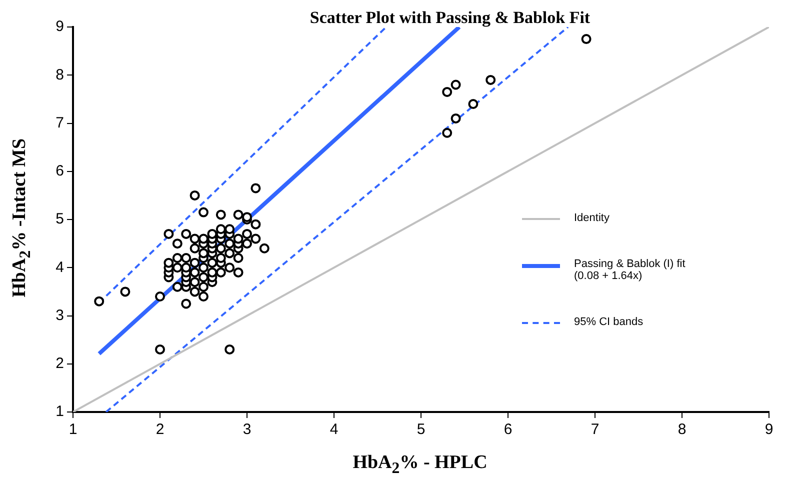 Image resolution: width=787 pixels, height=486 pixels. What do you see at coordinates (508, 429) in the screenshot?
I see `x-tick-label: 6` at bounding box center [508, 429].